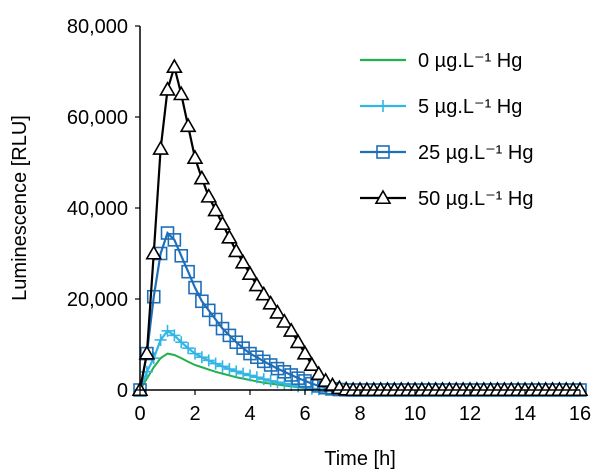 Image resolution: width=596 pixels, height=472 pixels. Describe the element at coordinates (359, 414) in the screenshot. I see `x-tick-label: 8` at that location.